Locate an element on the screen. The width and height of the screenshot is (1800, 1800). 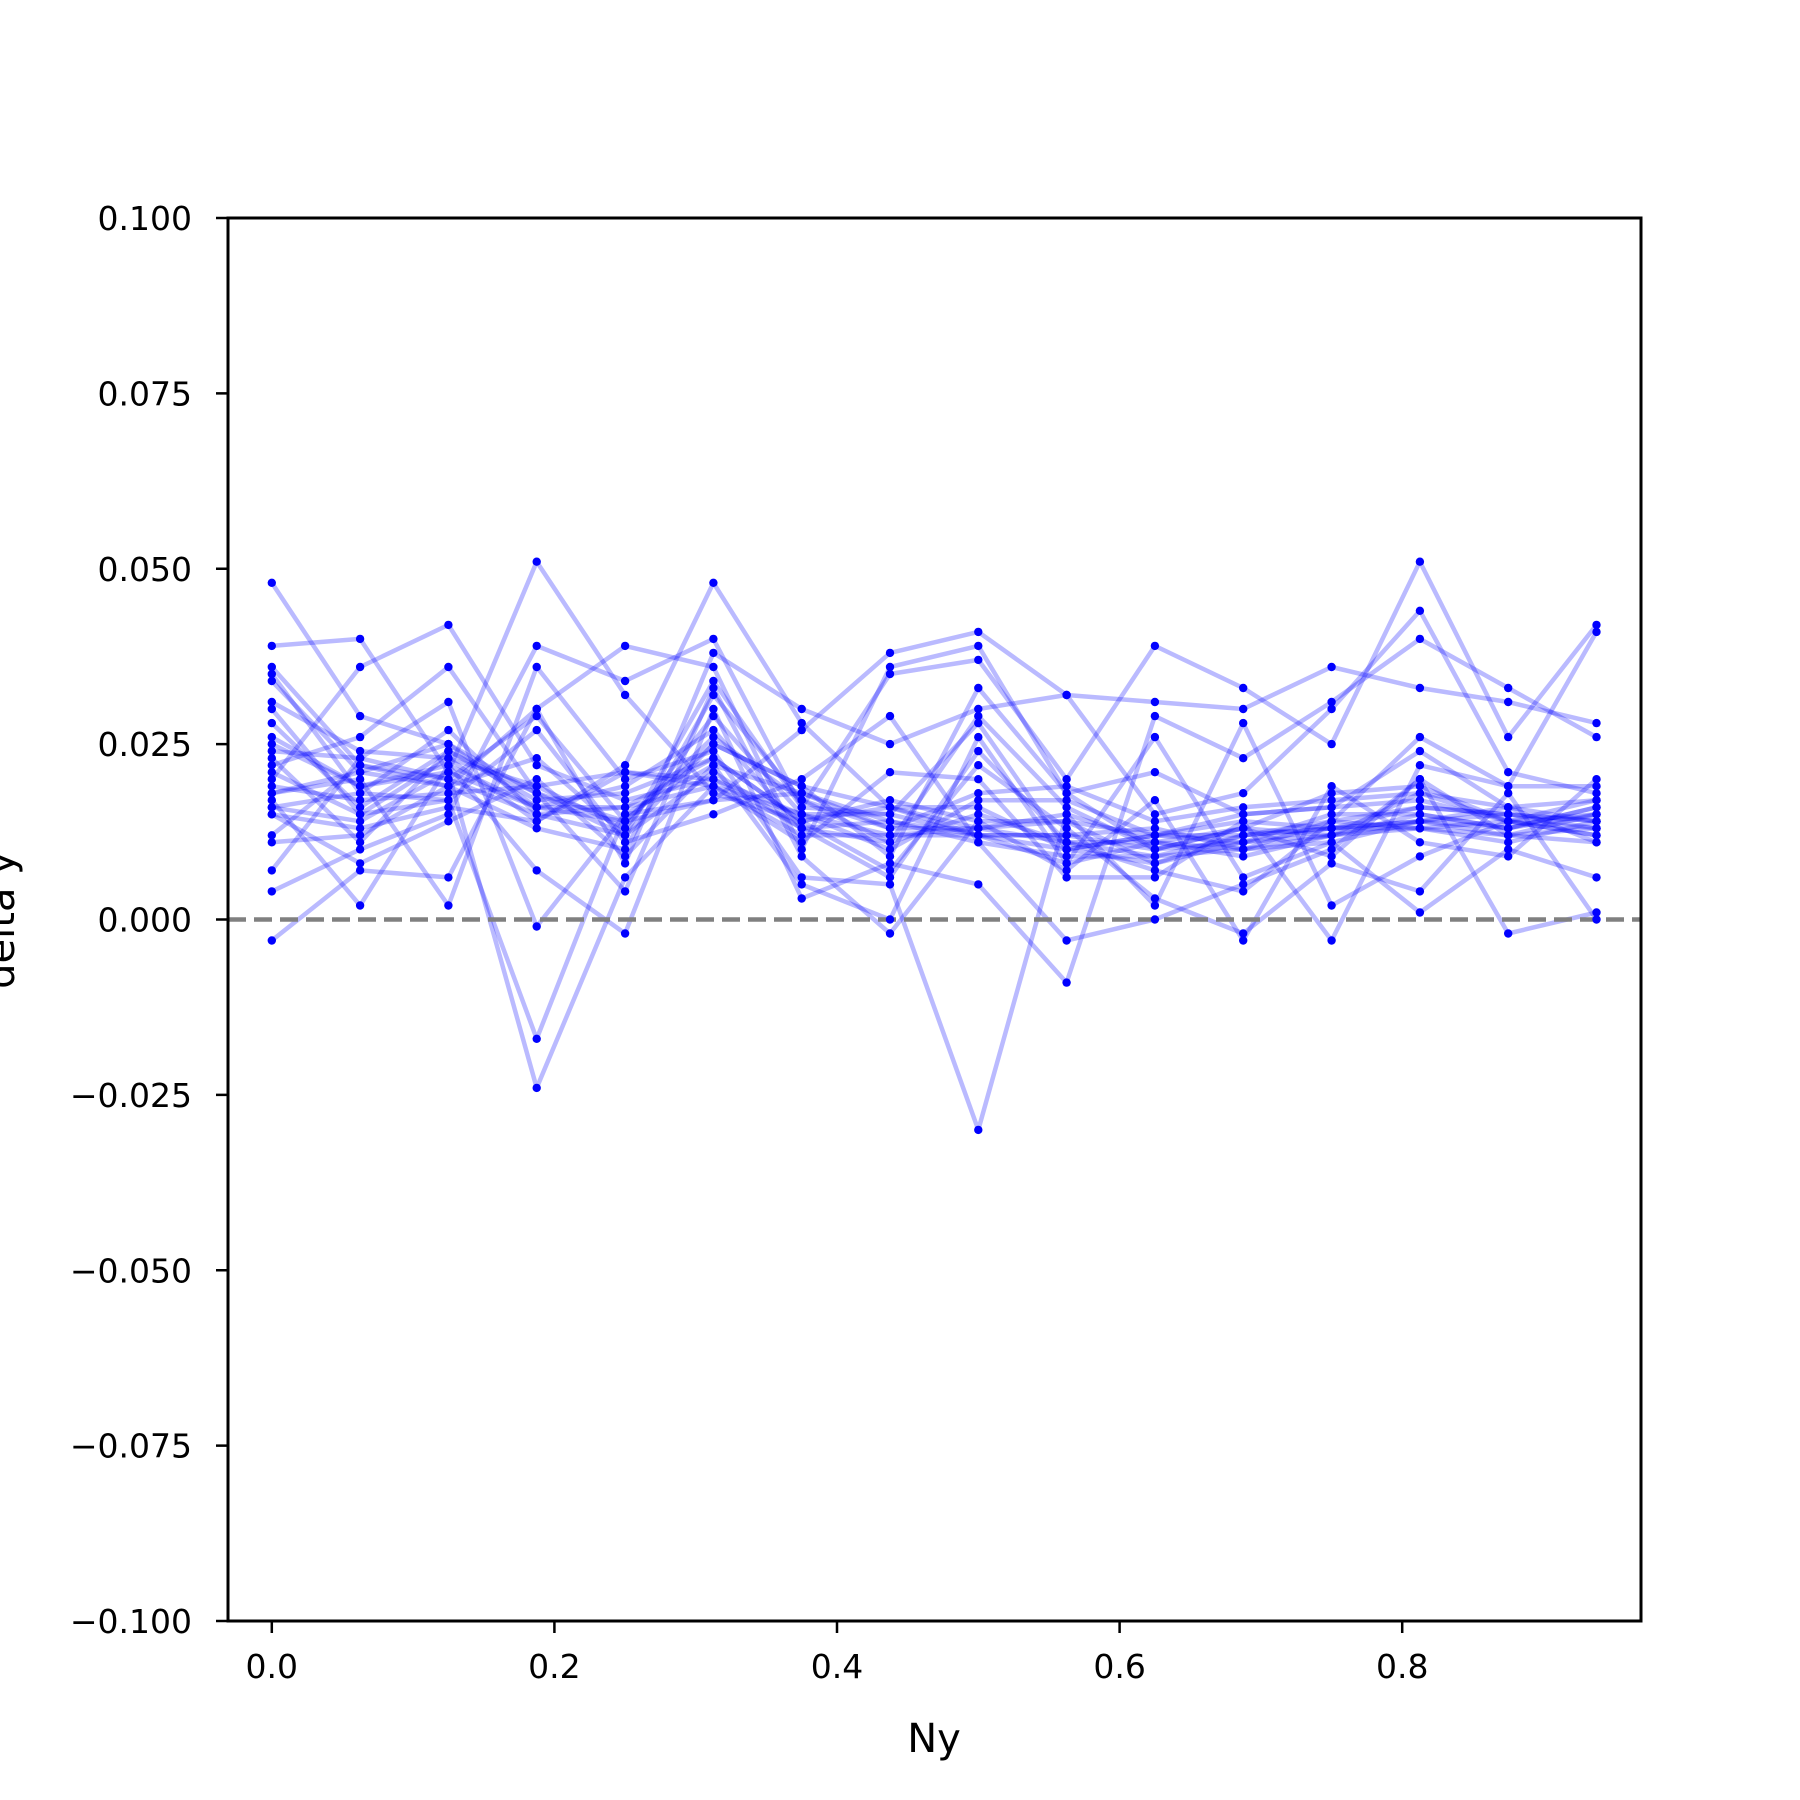
x-tick-label: 0.2 is located at coordinates (554, 1666).